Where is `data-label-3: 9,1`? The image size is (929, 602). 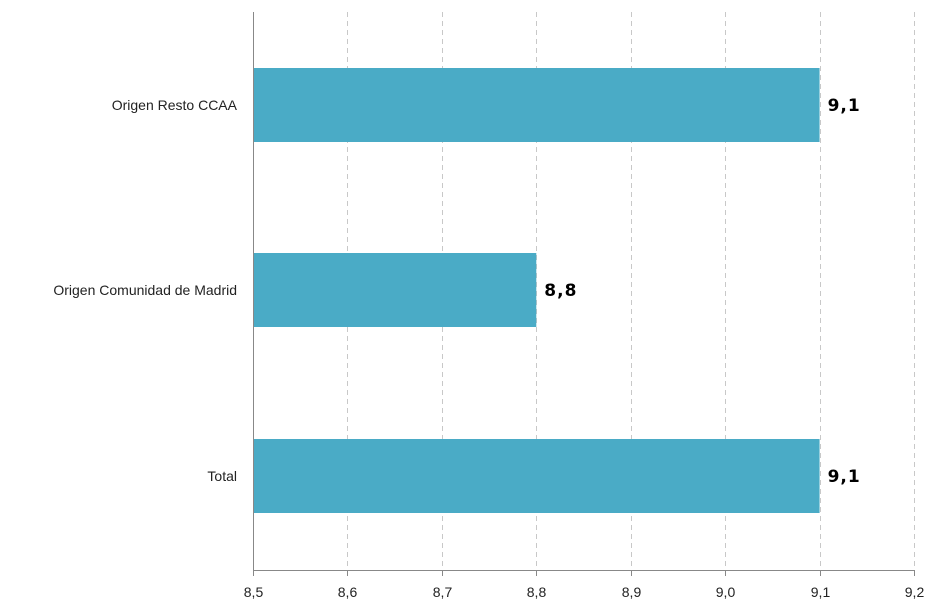 data-label-3: 9,1 is located at coordinates (844, 477).